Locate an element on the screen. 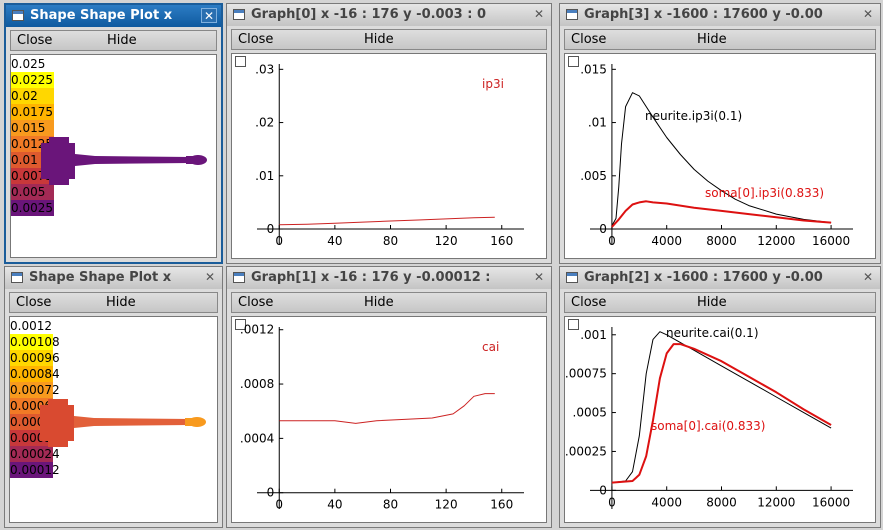  x-tick-label: 16000 is located at coordinates (831, 241).